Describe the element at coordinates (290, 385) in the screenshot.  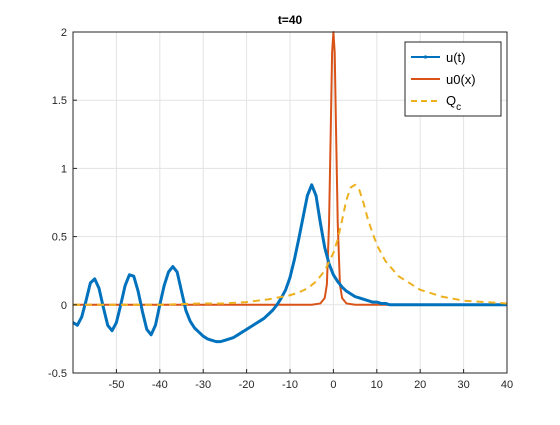
I see `x-tick-label: -10` at that location.